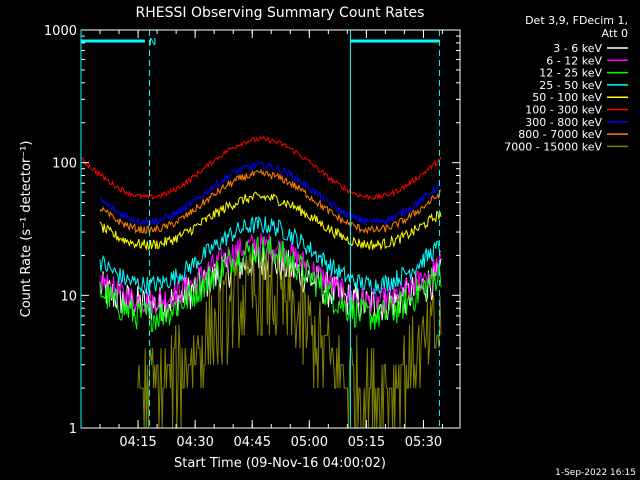 The width and height of the screenshot is (640, 480). Describe the element at coordinates (563, 110) in the screenshot. I see `legend-entry-label: 100 - 300 keV` at that location.